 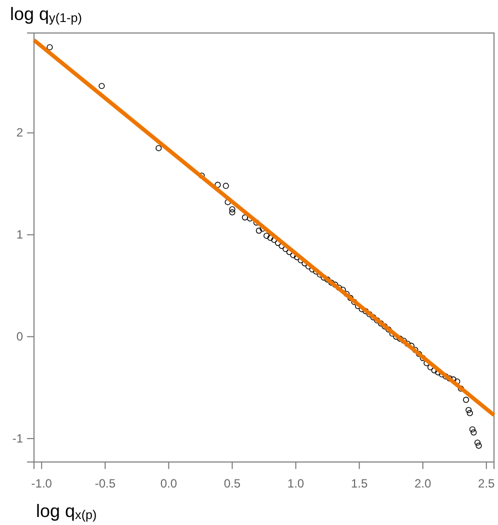 I want to click on x-tick-label: 2.0, so click(x=423, y=483).